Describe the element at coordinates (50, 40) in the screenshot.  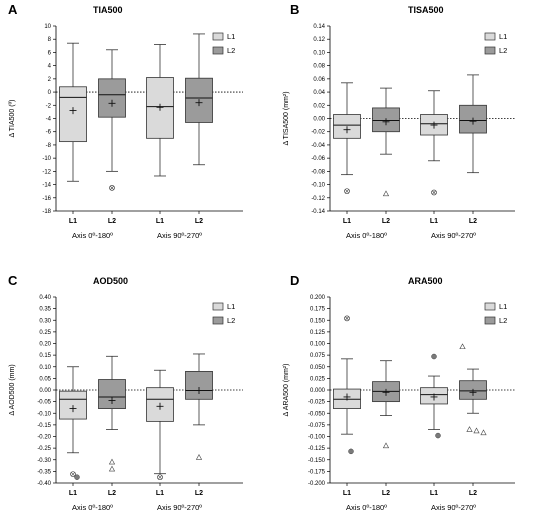
I see `y-tick-label: 8` at that location.